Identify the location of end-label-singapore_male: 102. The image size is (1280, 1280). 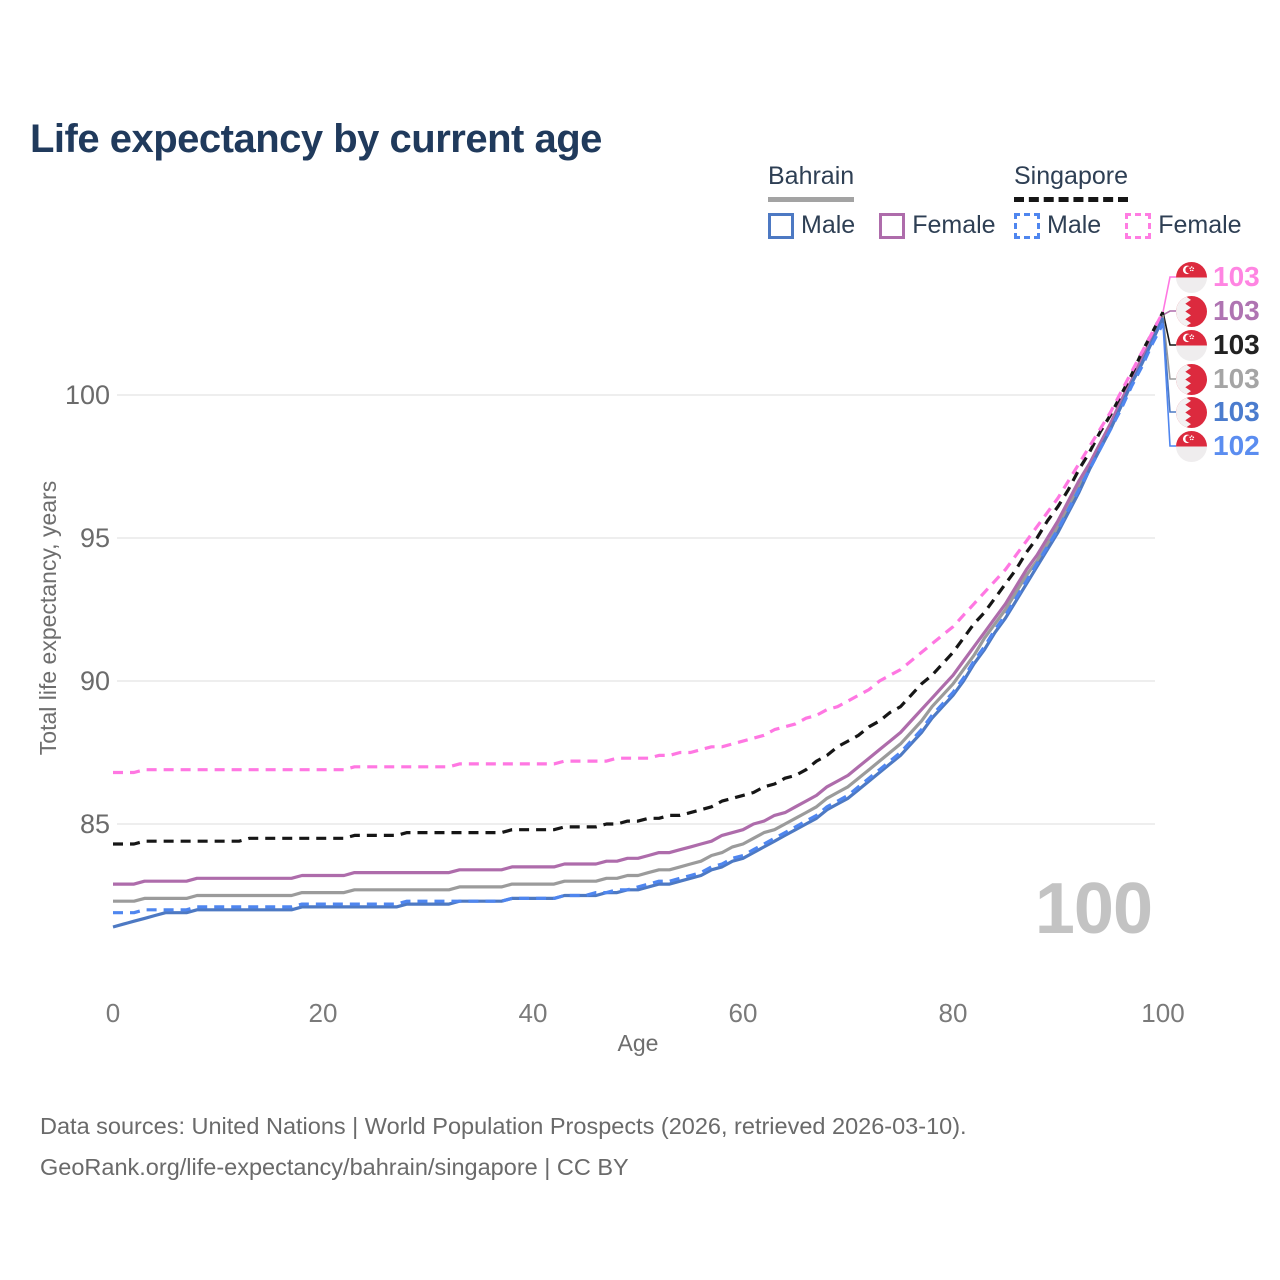
(1218, 446).